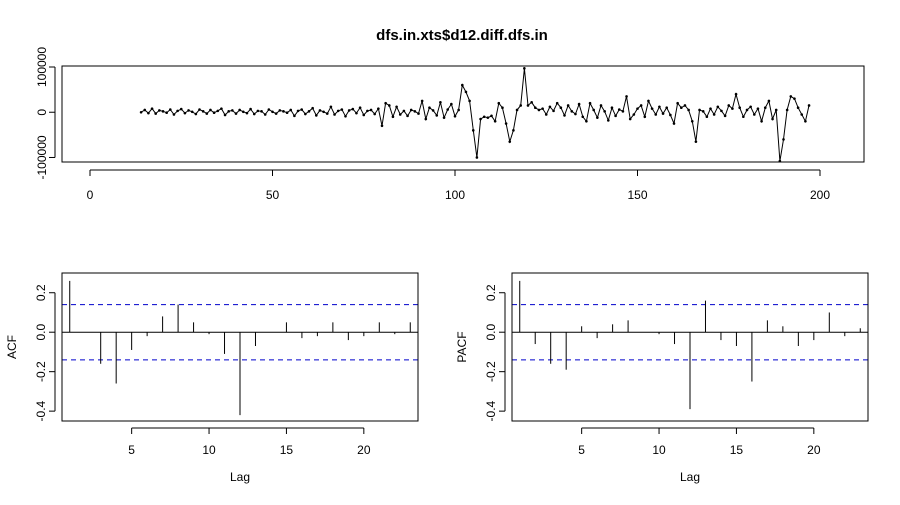 The width and height of the screenshot is (900, 505). Describe the element at coordinates (475, 115) in the screenshot. I see `time-series-line` at that location.